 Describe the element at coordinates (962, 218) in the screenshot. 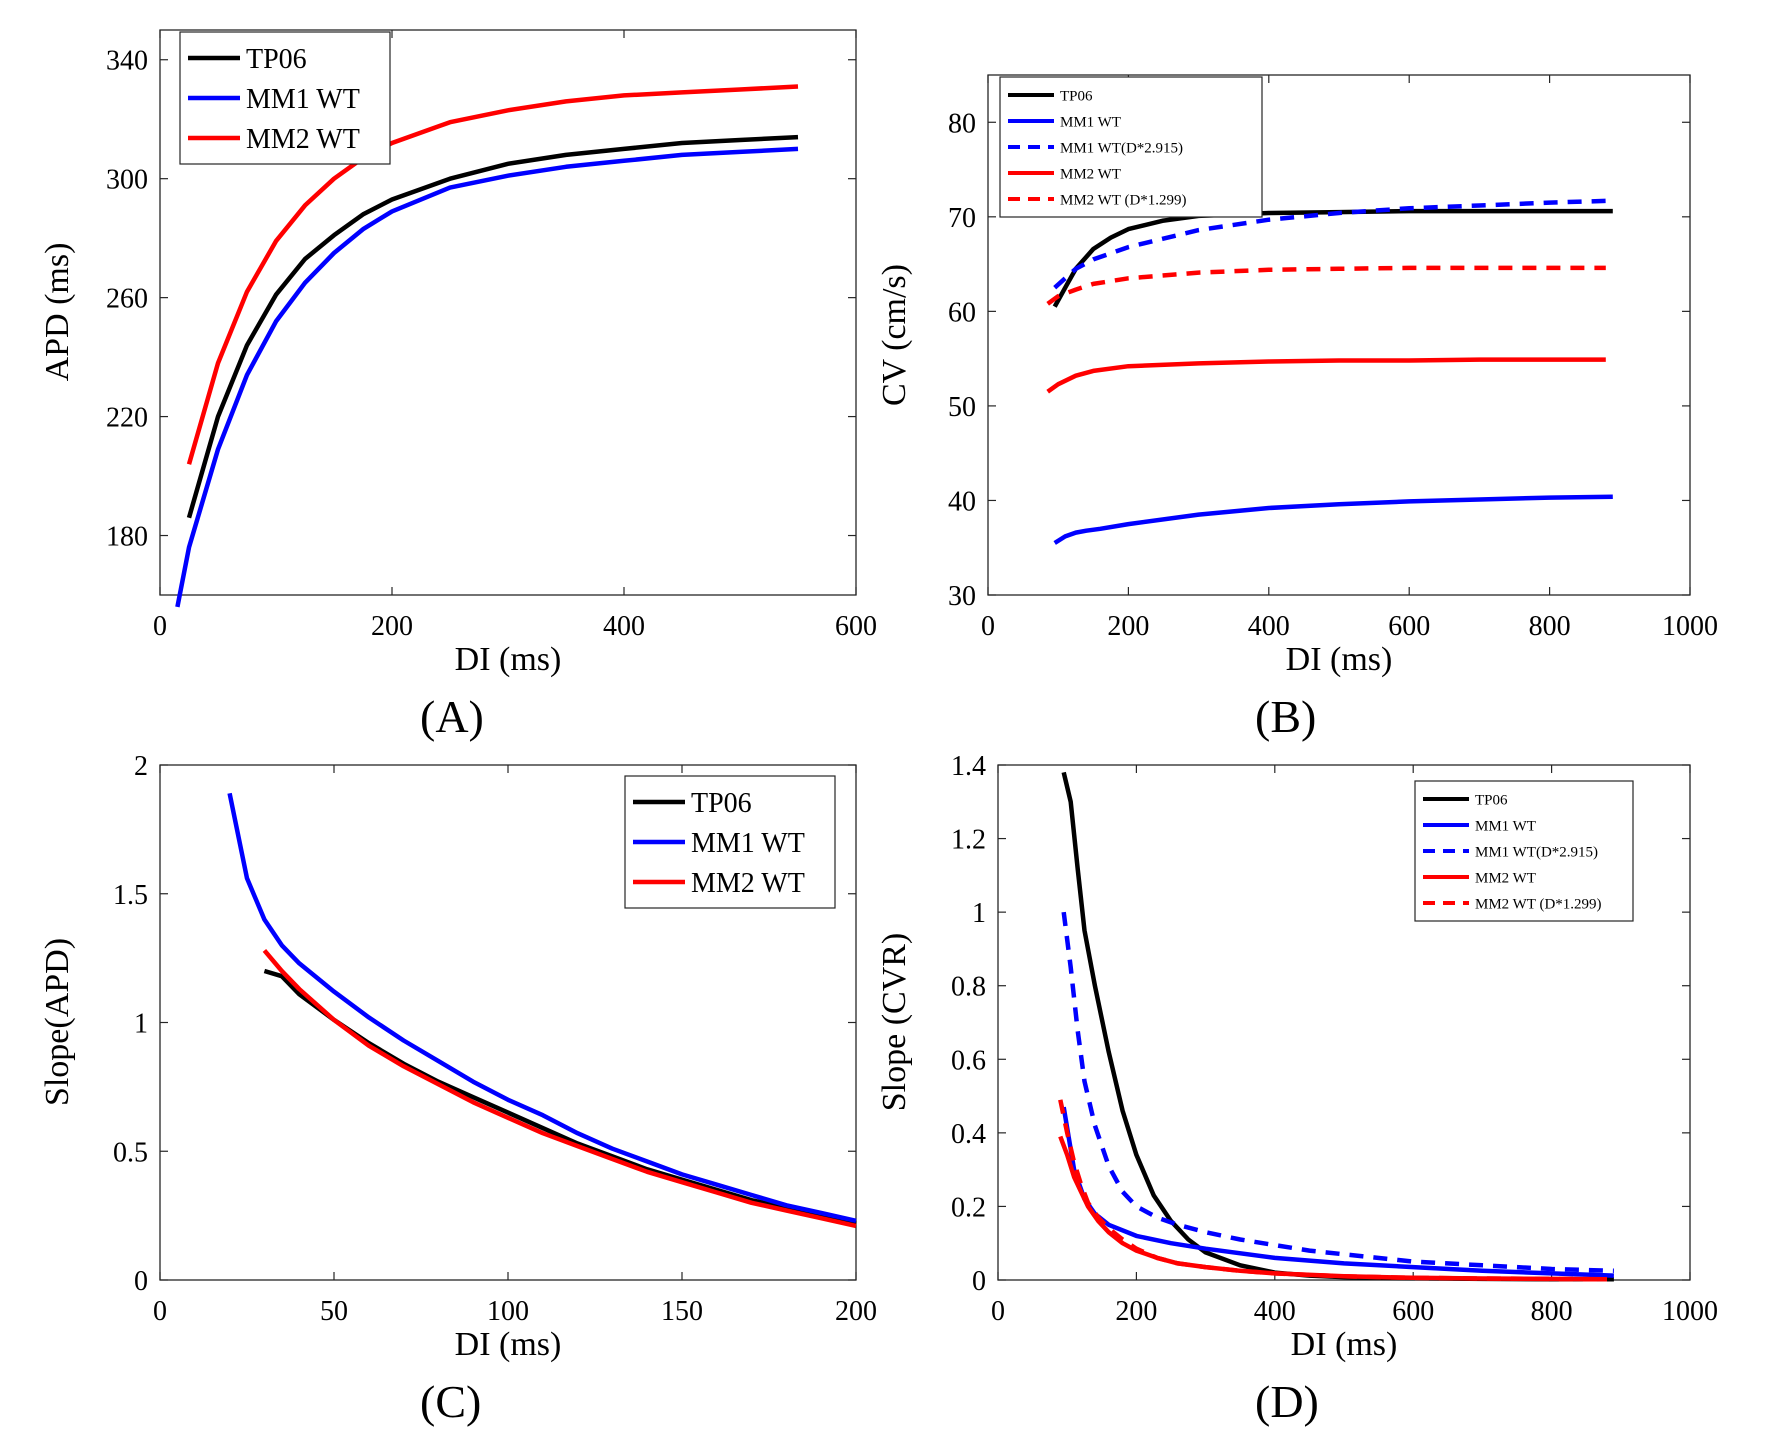

I see `y-tick-label: 70` at that location.